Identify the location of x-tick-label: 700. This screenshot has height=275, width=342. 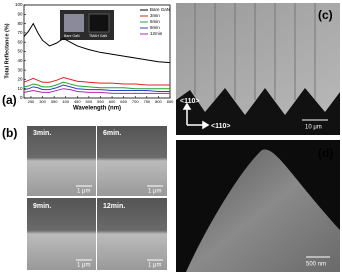
(135, 101).